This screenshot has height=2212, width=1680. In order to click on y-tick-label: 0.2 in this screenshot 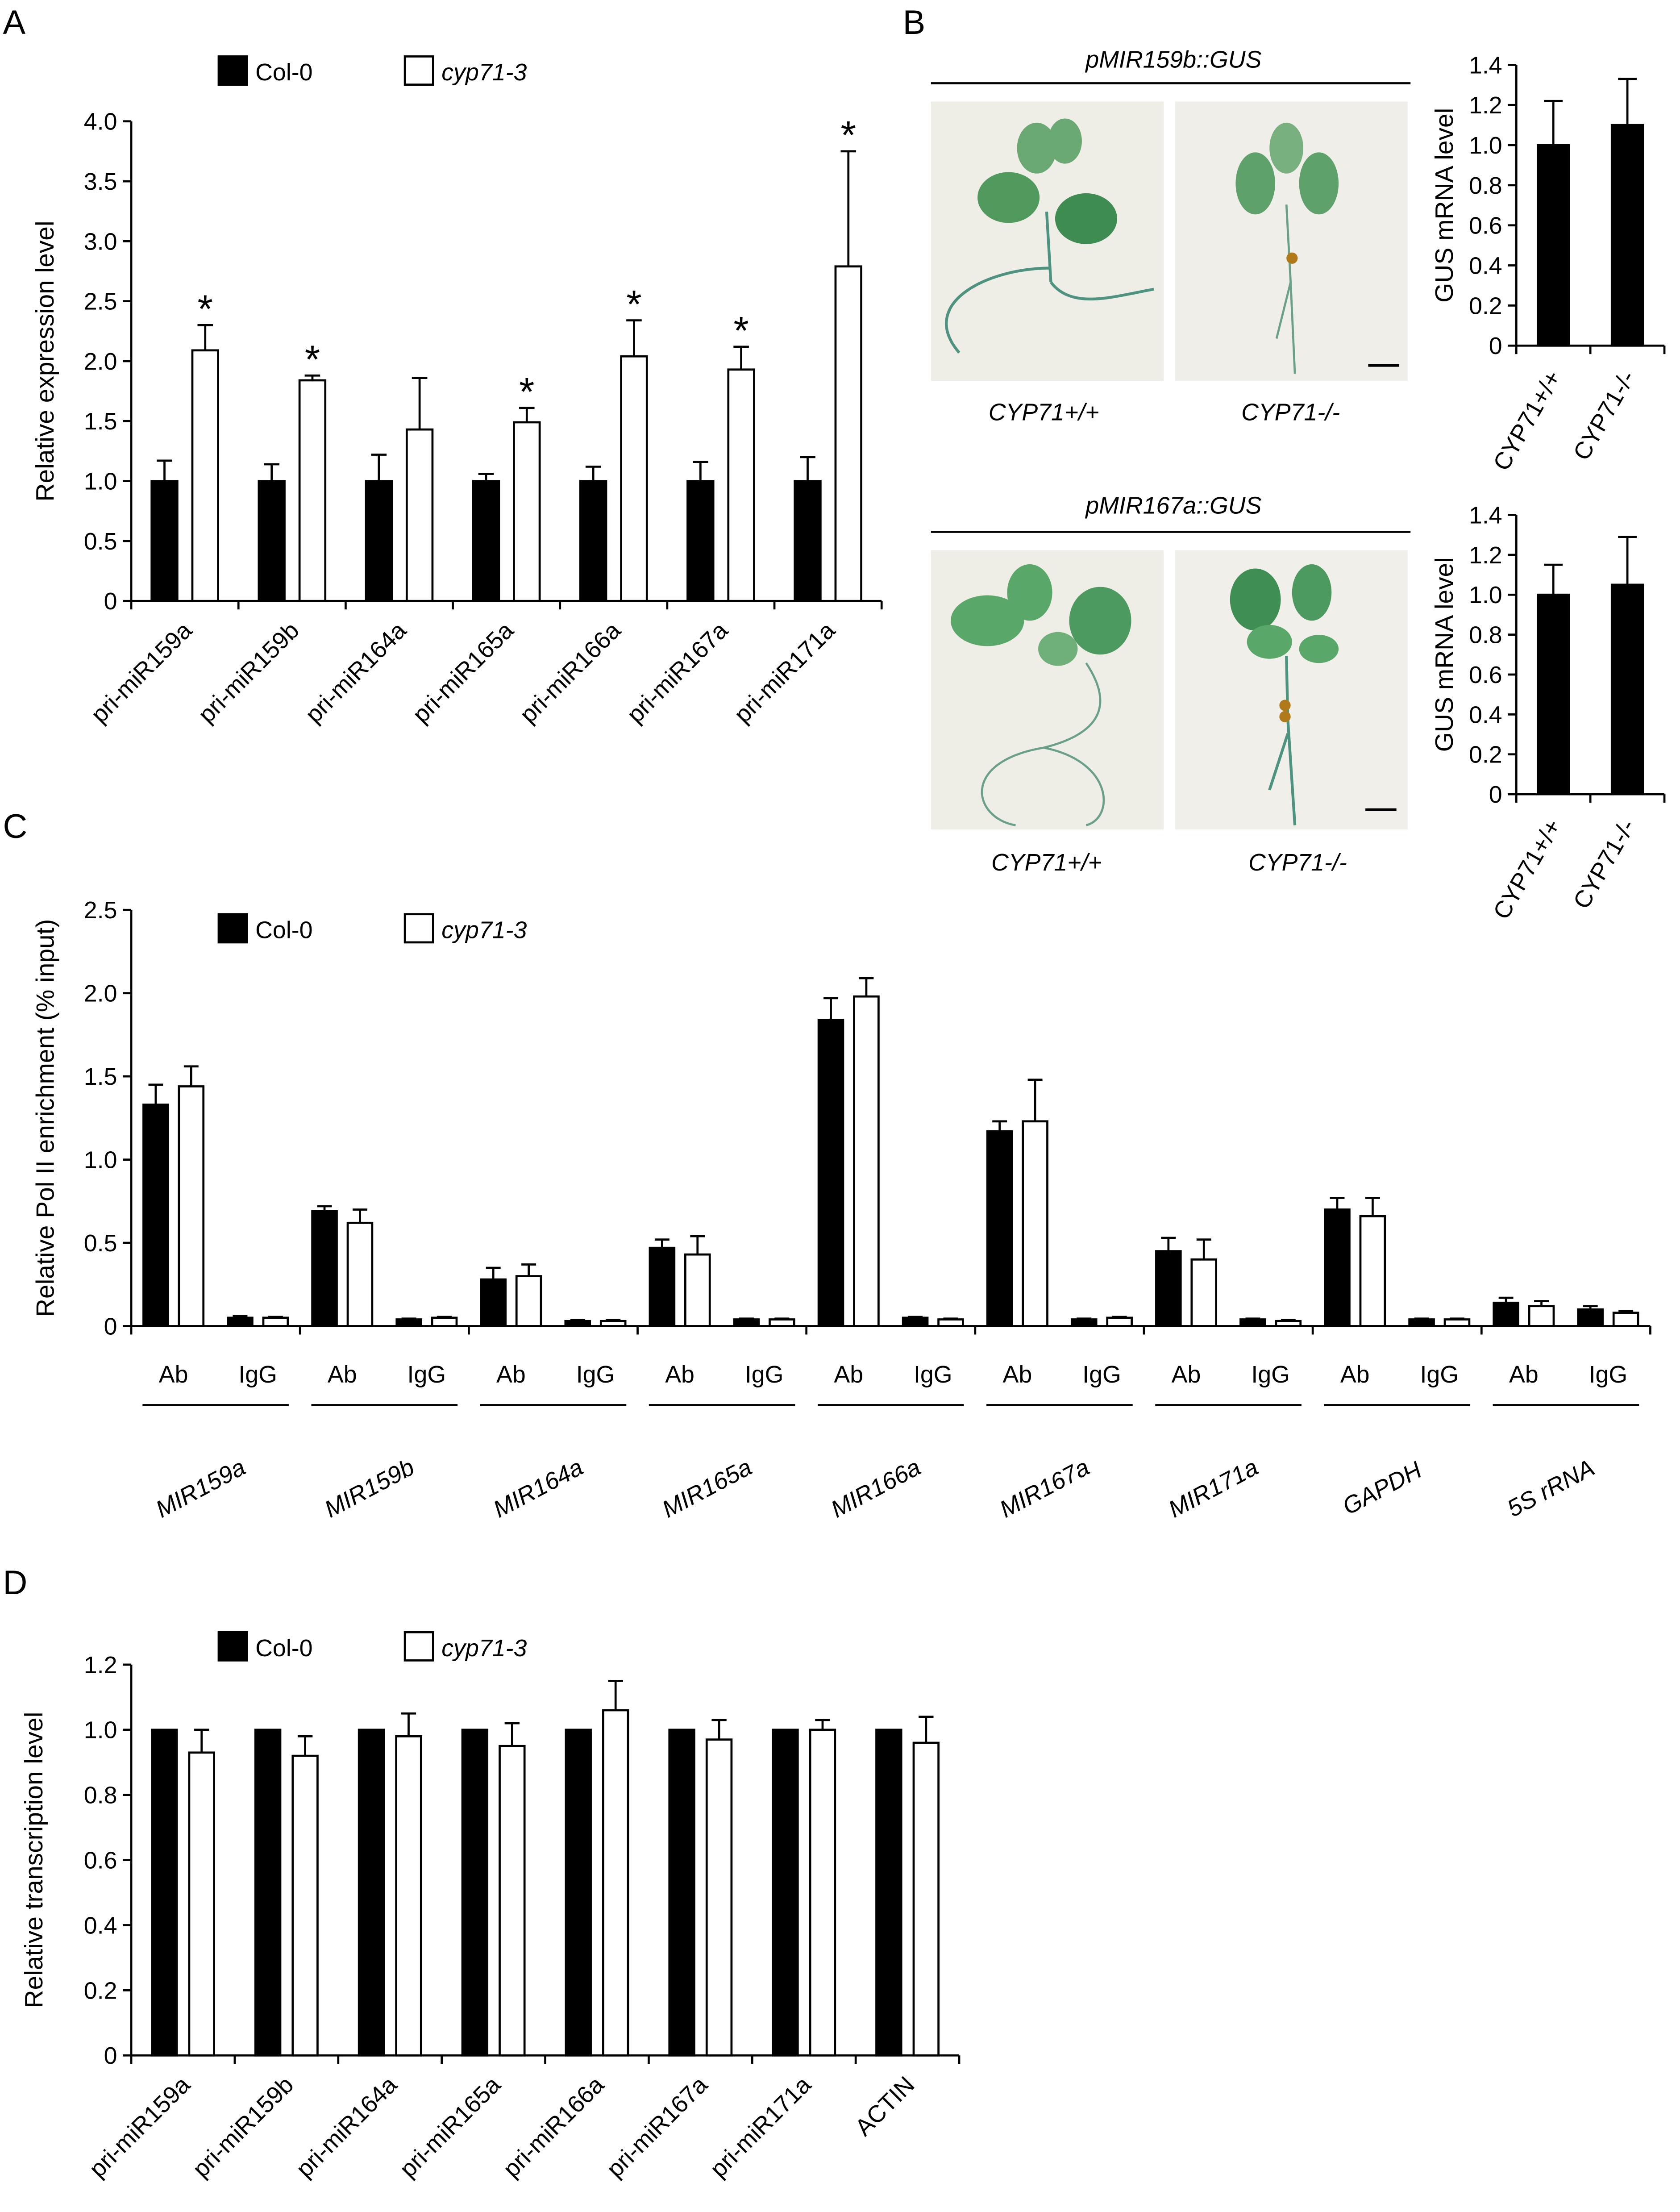, I will do `click(100, 1990)`.